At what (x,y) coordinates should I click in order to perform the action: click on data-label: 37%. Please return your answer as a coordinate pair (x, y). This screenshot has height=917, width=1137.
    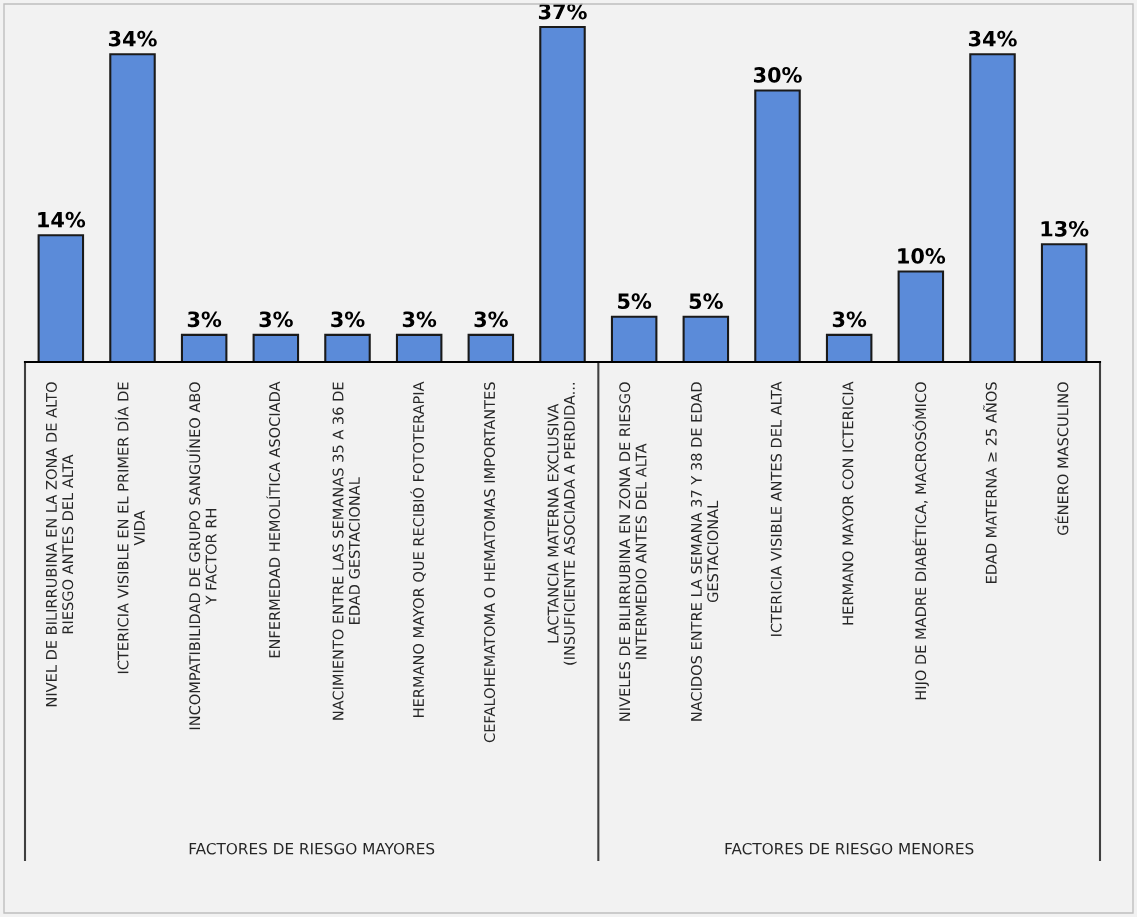
    Looking at the image, I should click on (562, 11).